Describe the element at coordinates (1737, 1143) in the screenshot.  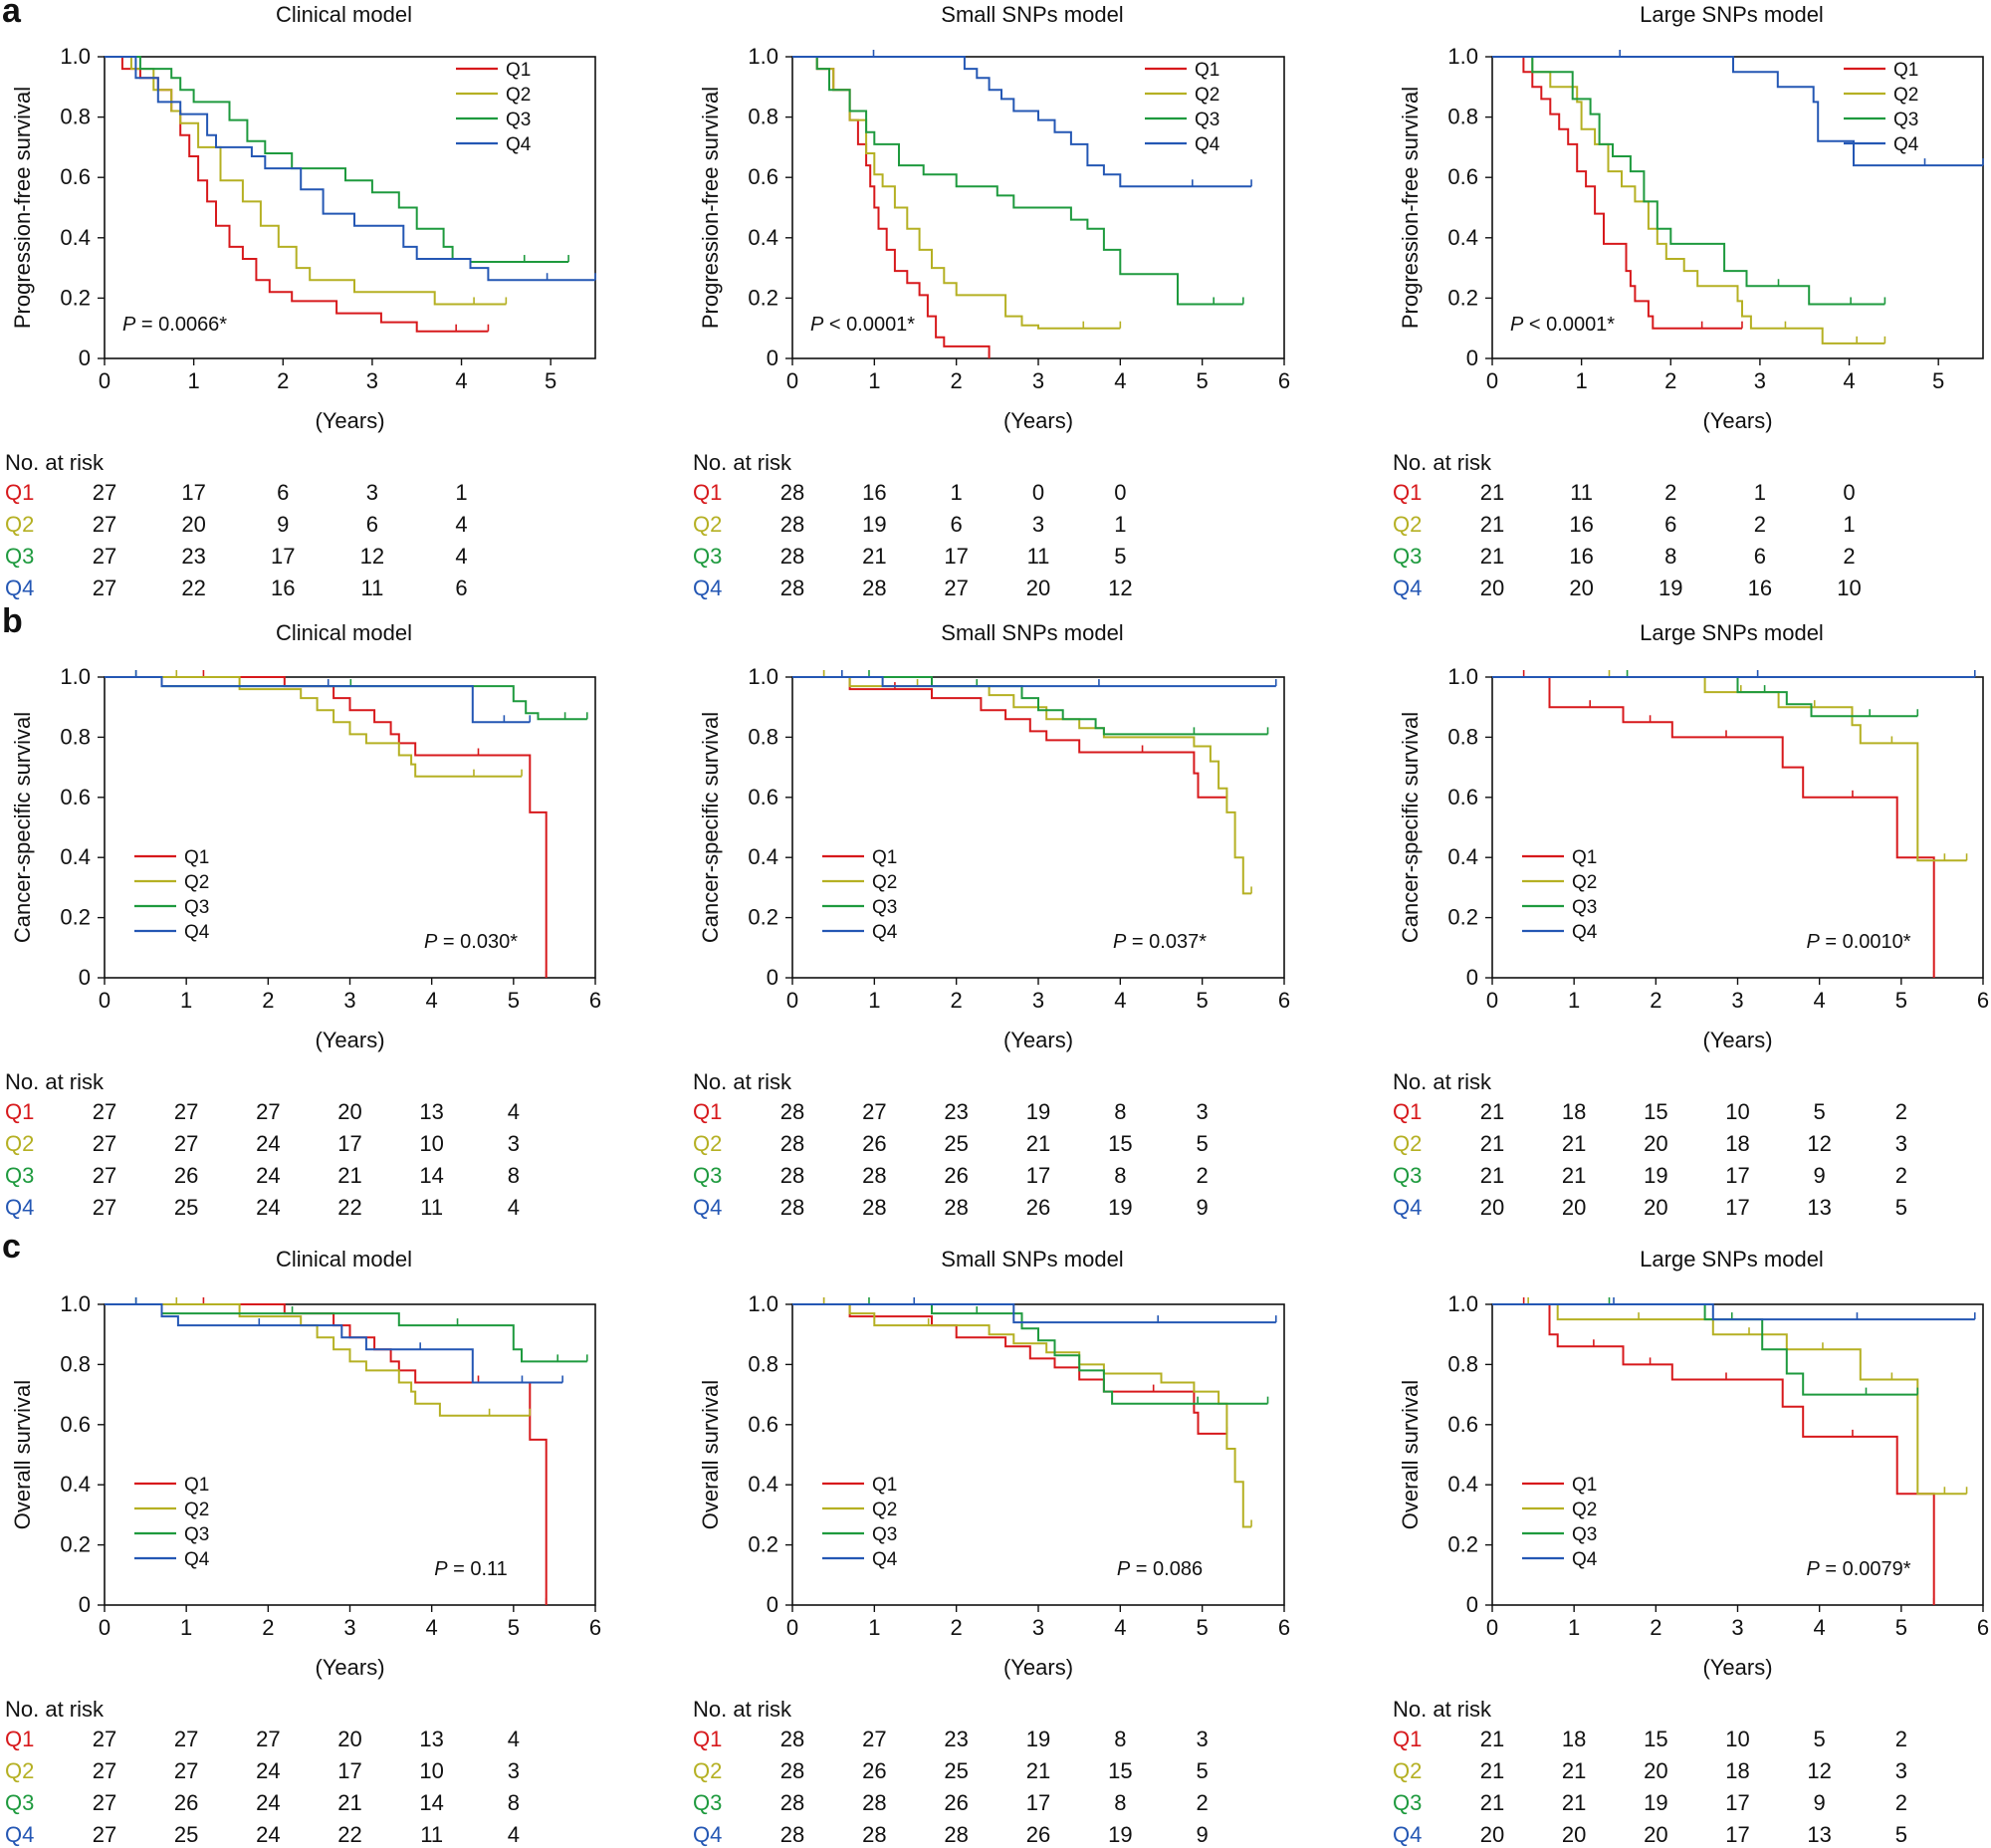
I see `risk-table-count: 18` at that location.